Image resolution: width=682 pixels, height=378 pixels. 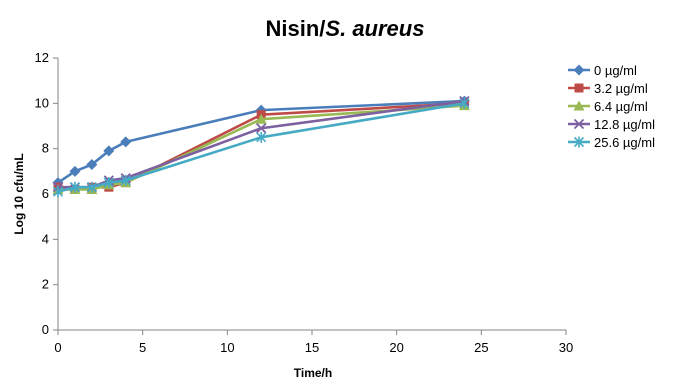 I want to click on chart-title: Nisin/S. aureus, so click(x=345, y=28).